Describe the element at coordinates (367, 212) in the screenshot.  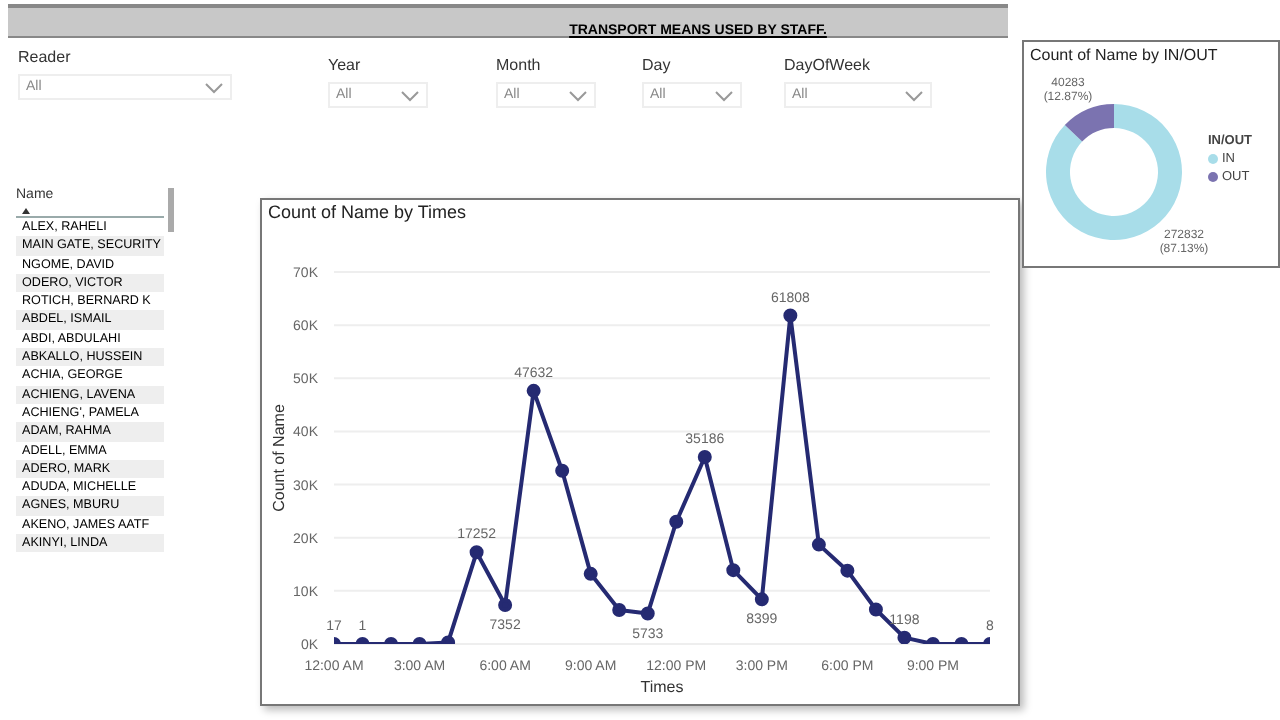
I see `chart-title: Count of Name by Times` at that location.